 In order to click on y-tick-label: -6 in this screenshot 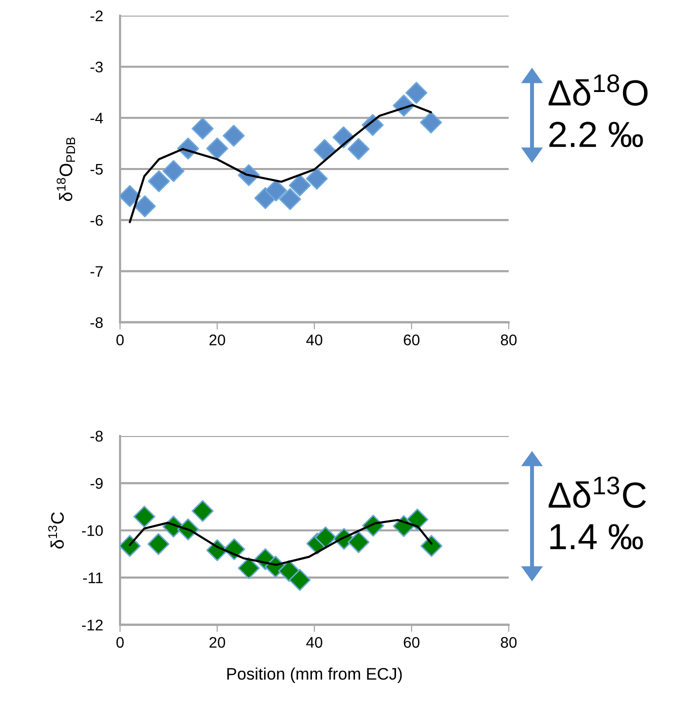, I will do `click(96, 220)`.